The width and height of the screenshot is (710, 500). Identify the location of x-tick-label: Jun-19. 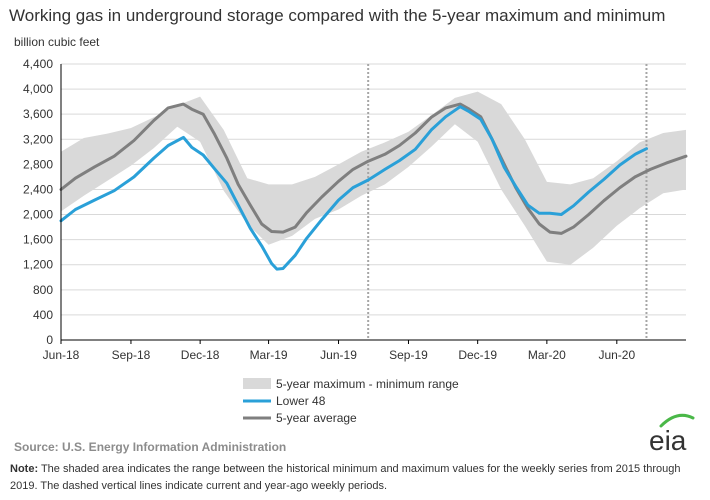
(338, 355).